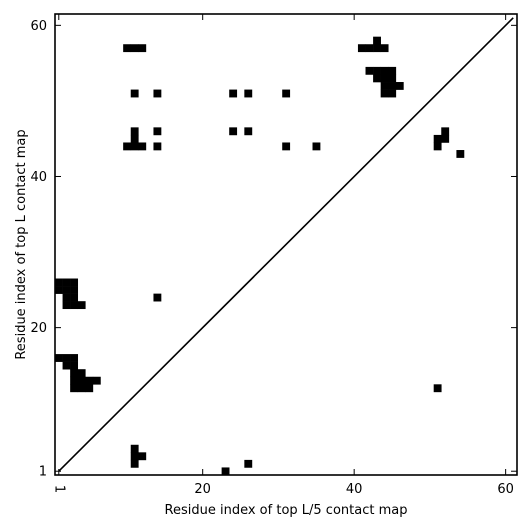 Image resolution: width=531 pixels, height=531 pixels. I want to click on x-axis-label: Residue index of top L/5 contact map, so click(286, 510).